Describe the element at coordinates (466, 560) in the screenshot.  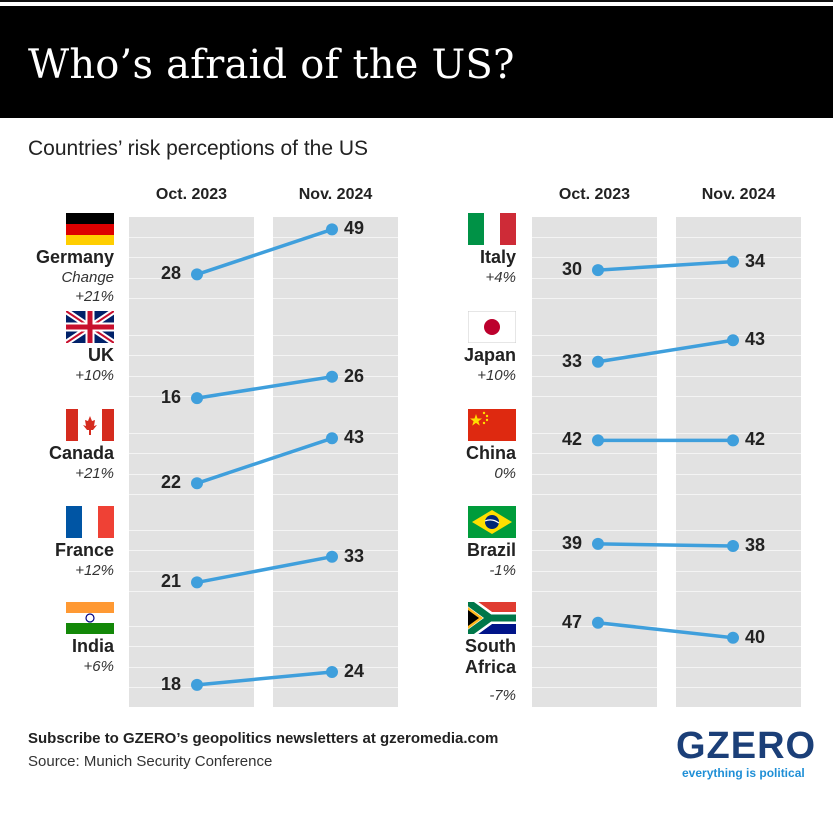
I see `country-label-brazil: Brazil -1%` at that location.